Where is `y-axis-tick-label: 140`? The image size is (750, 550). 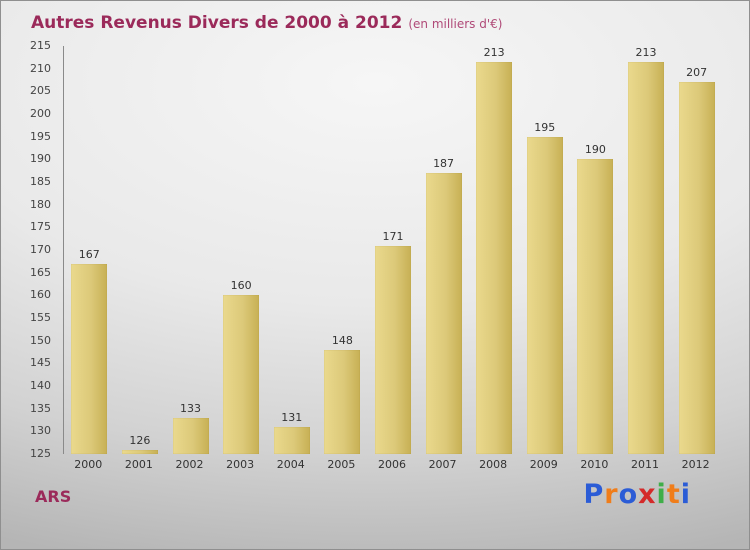 y-axis-tick-label: 140 is located at coordinates (40, 385).